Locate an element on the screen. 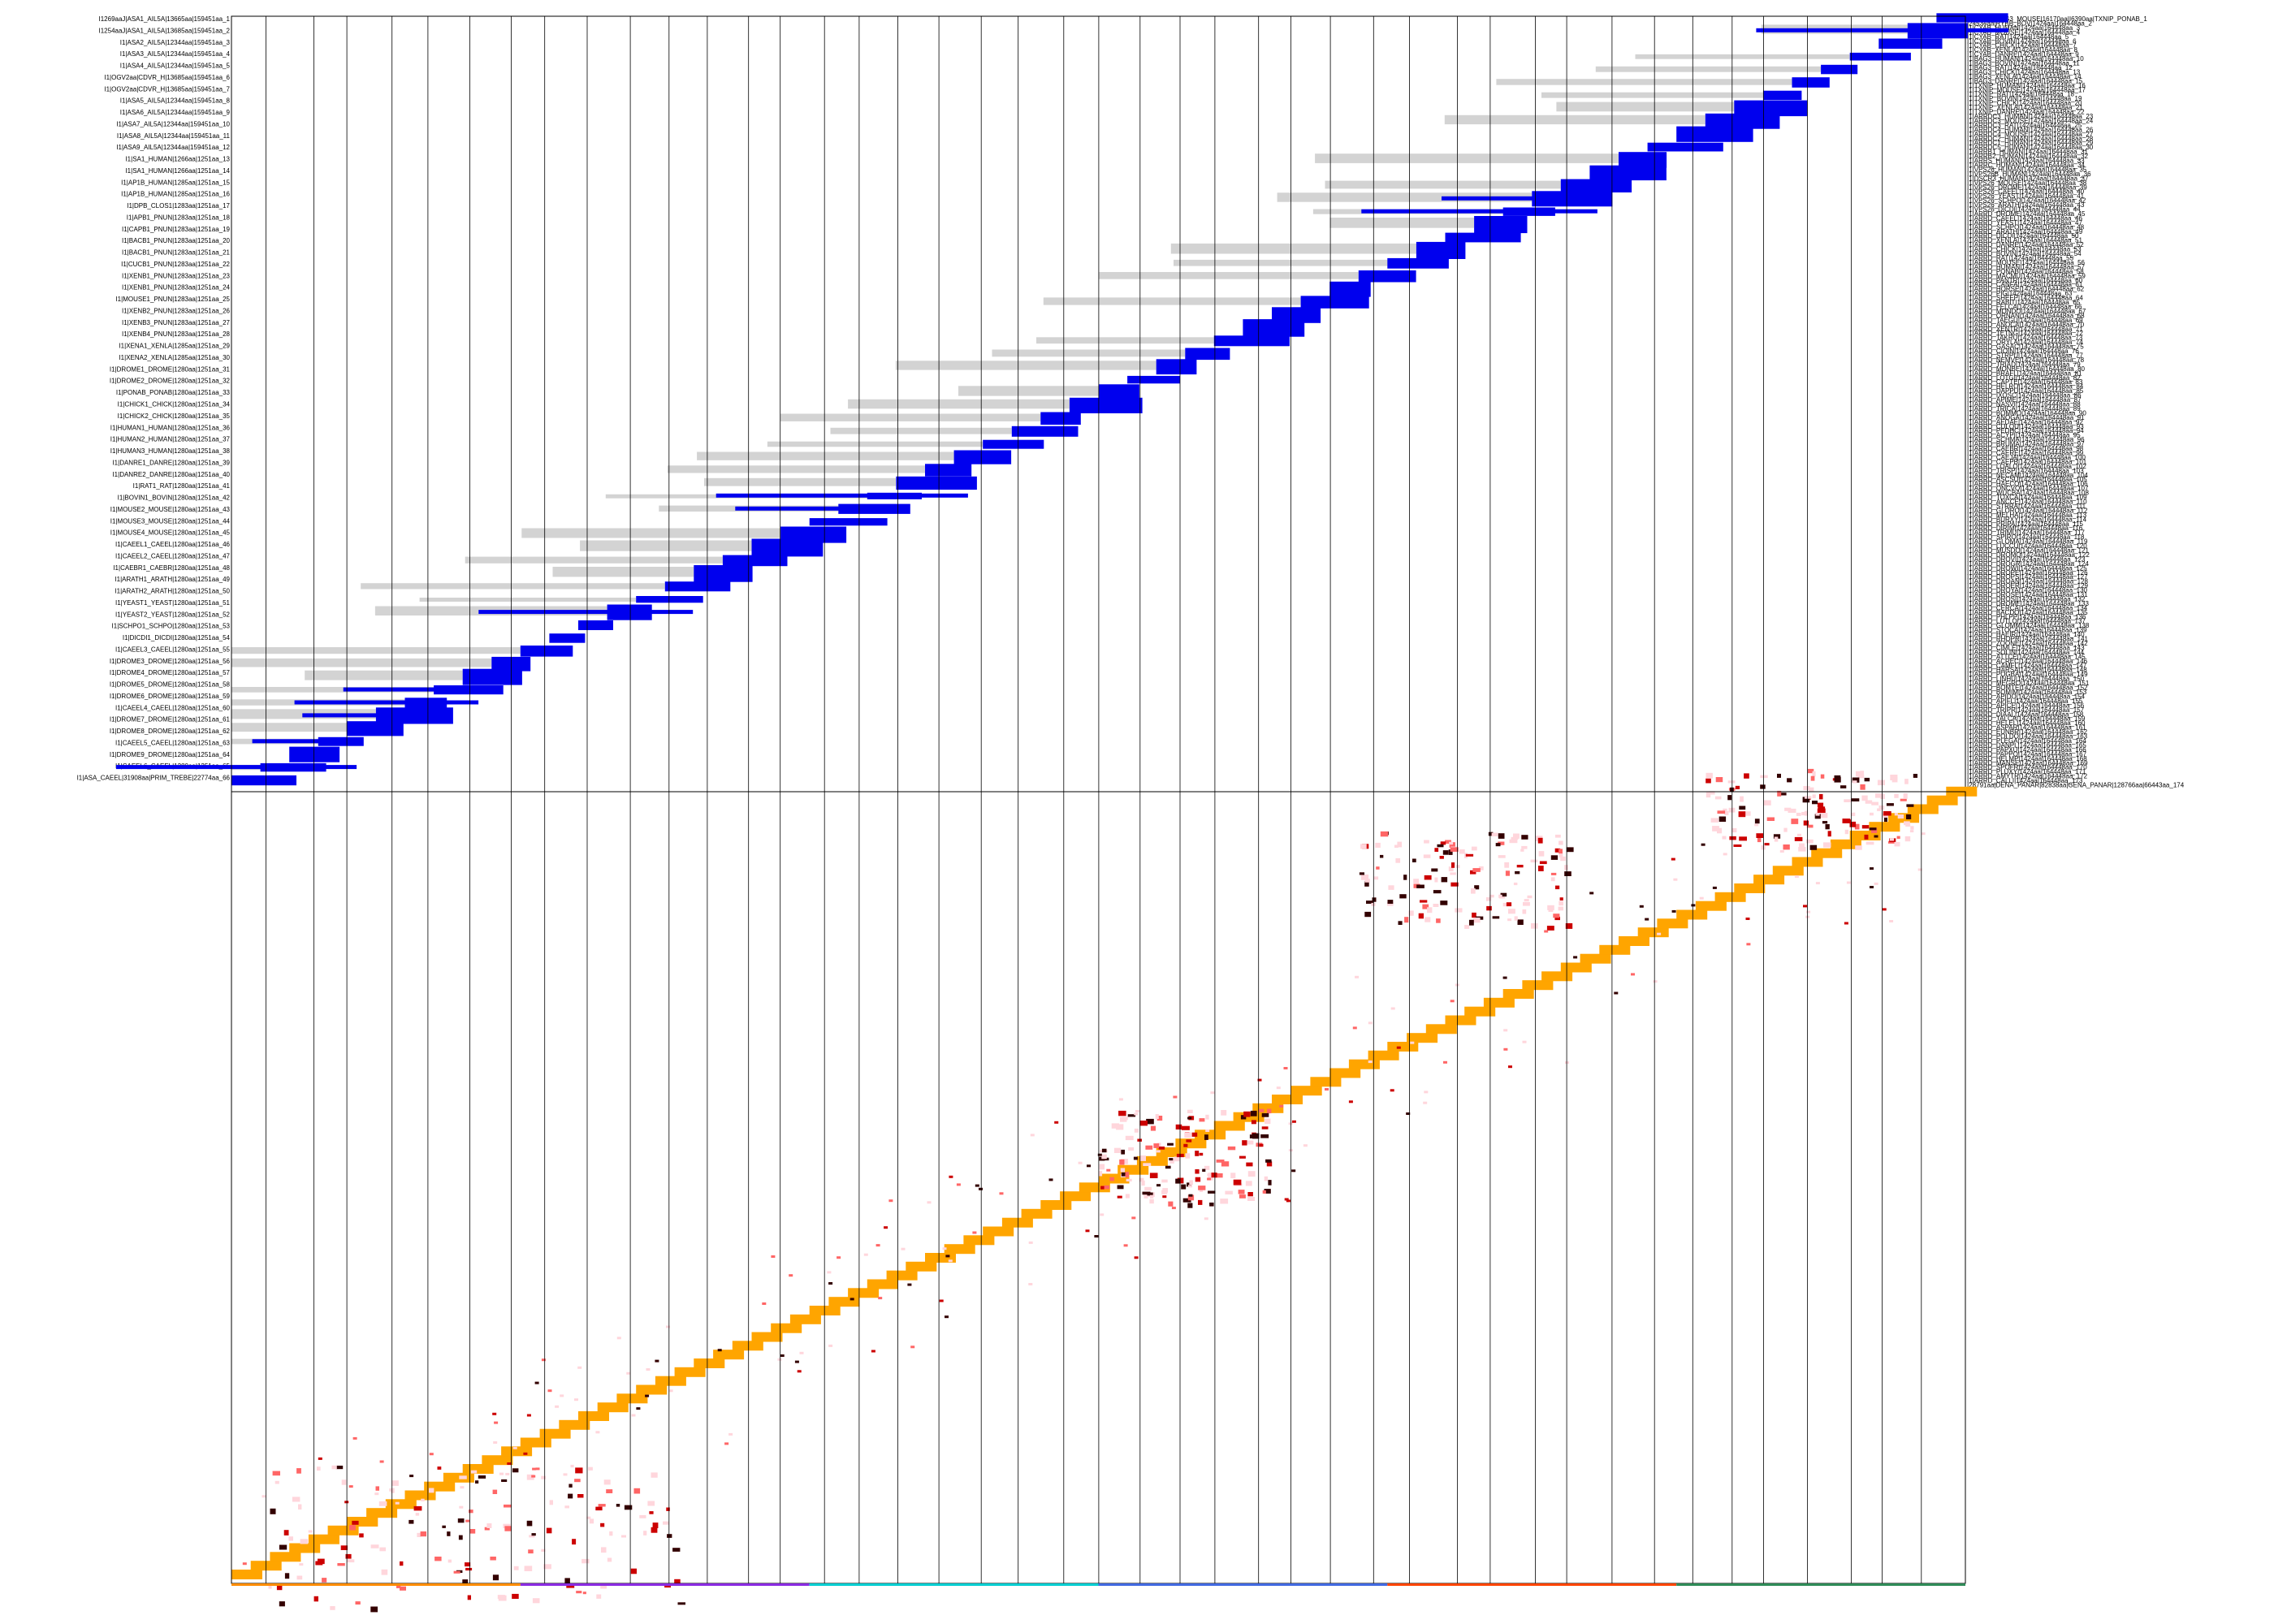 The image size is (2274, 1624). right-label: I1|ARRD_HAECO|1424aa|164448aa_106 is located at coordinates (2028, 485).